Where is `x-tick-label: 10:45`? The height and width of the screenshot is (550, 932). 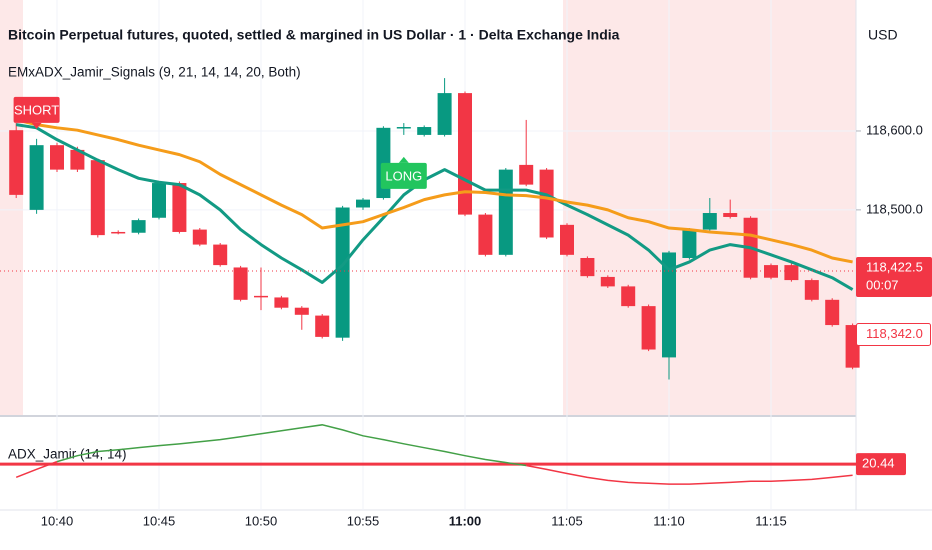 x-tick-label: 10:45 is located at coordinates (159, 520).